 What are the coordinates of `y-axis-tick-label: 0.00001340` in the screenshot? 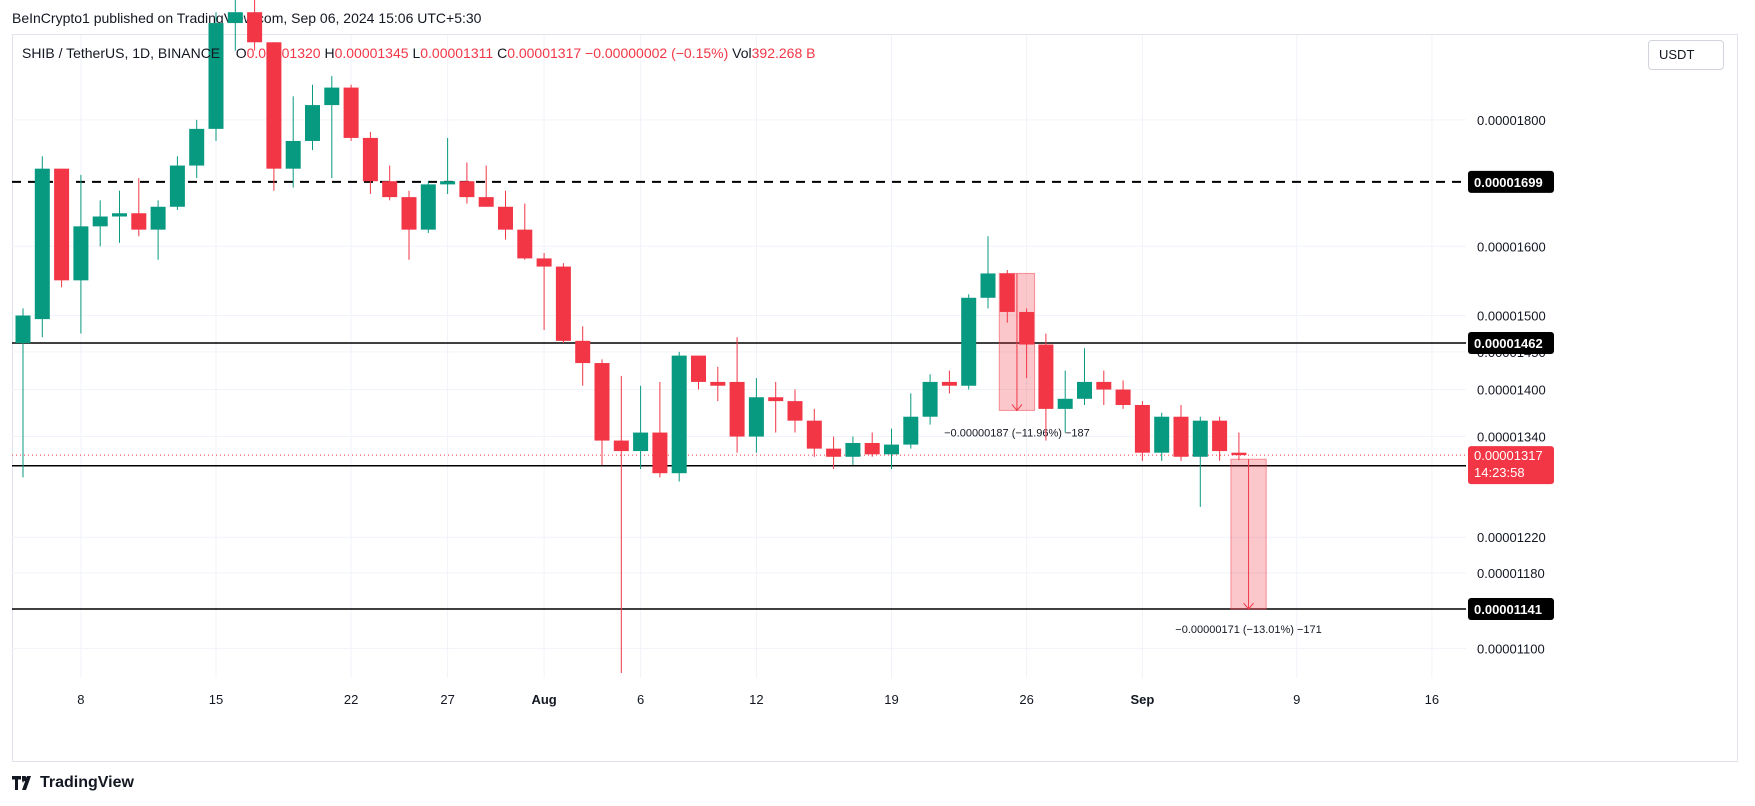 It's located at (1511, 437).